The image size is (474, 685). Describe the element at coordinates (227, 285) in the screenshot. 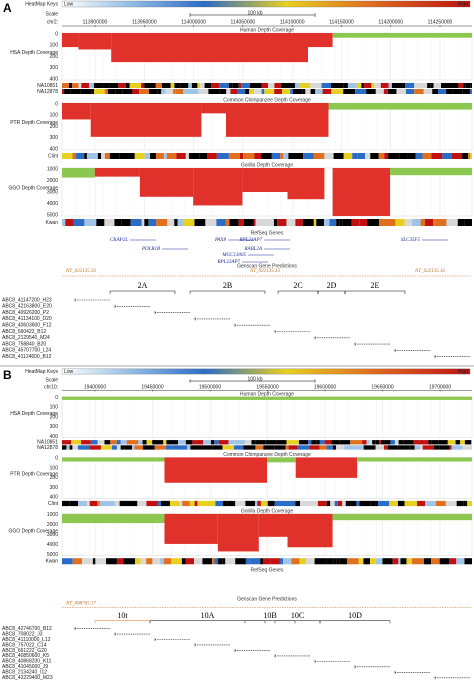

I see `segment-label: 2B` at that location.